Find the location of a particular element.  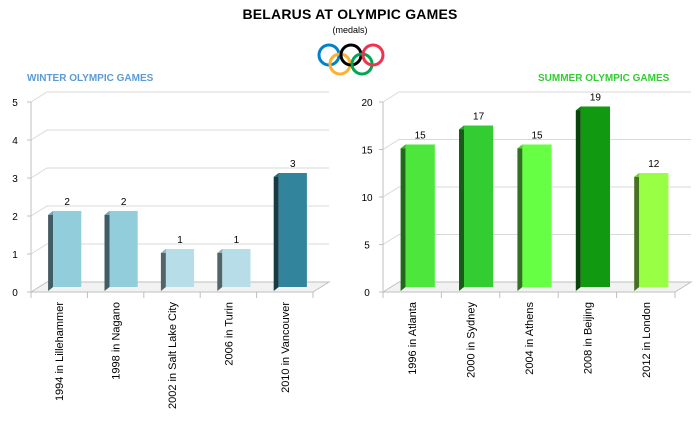

summer-category-label: 2004 in Athens is located at coordinates (530, 338).